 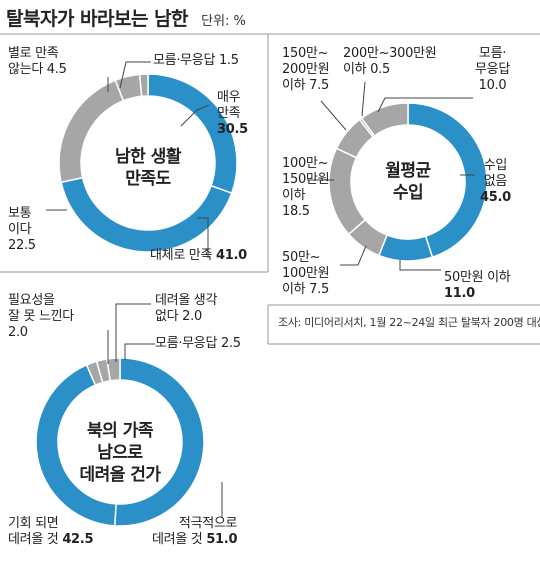 I want to click on leader-3-dontknow, so click(x=139, y=351).